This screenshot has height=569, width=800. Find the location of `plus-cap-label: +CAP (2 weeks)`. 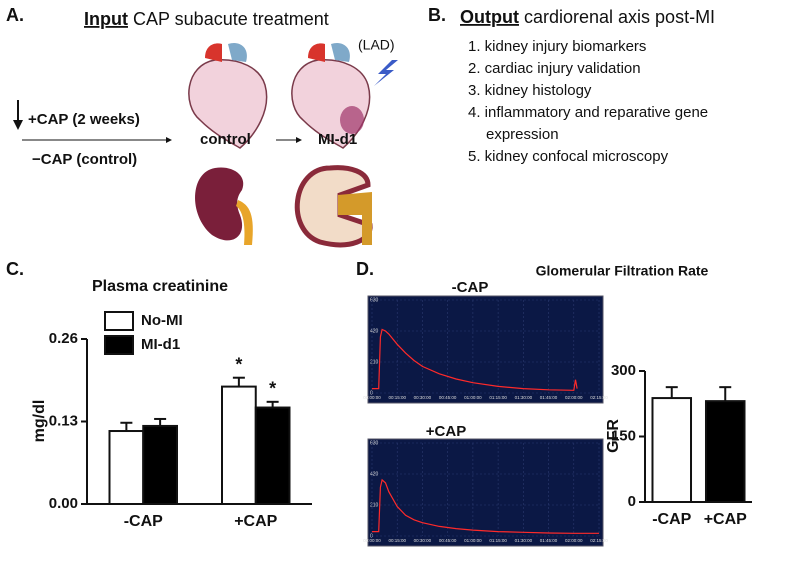

plus-cap-label: +CAP (2 weeks) is located at coordinates (84, 119).